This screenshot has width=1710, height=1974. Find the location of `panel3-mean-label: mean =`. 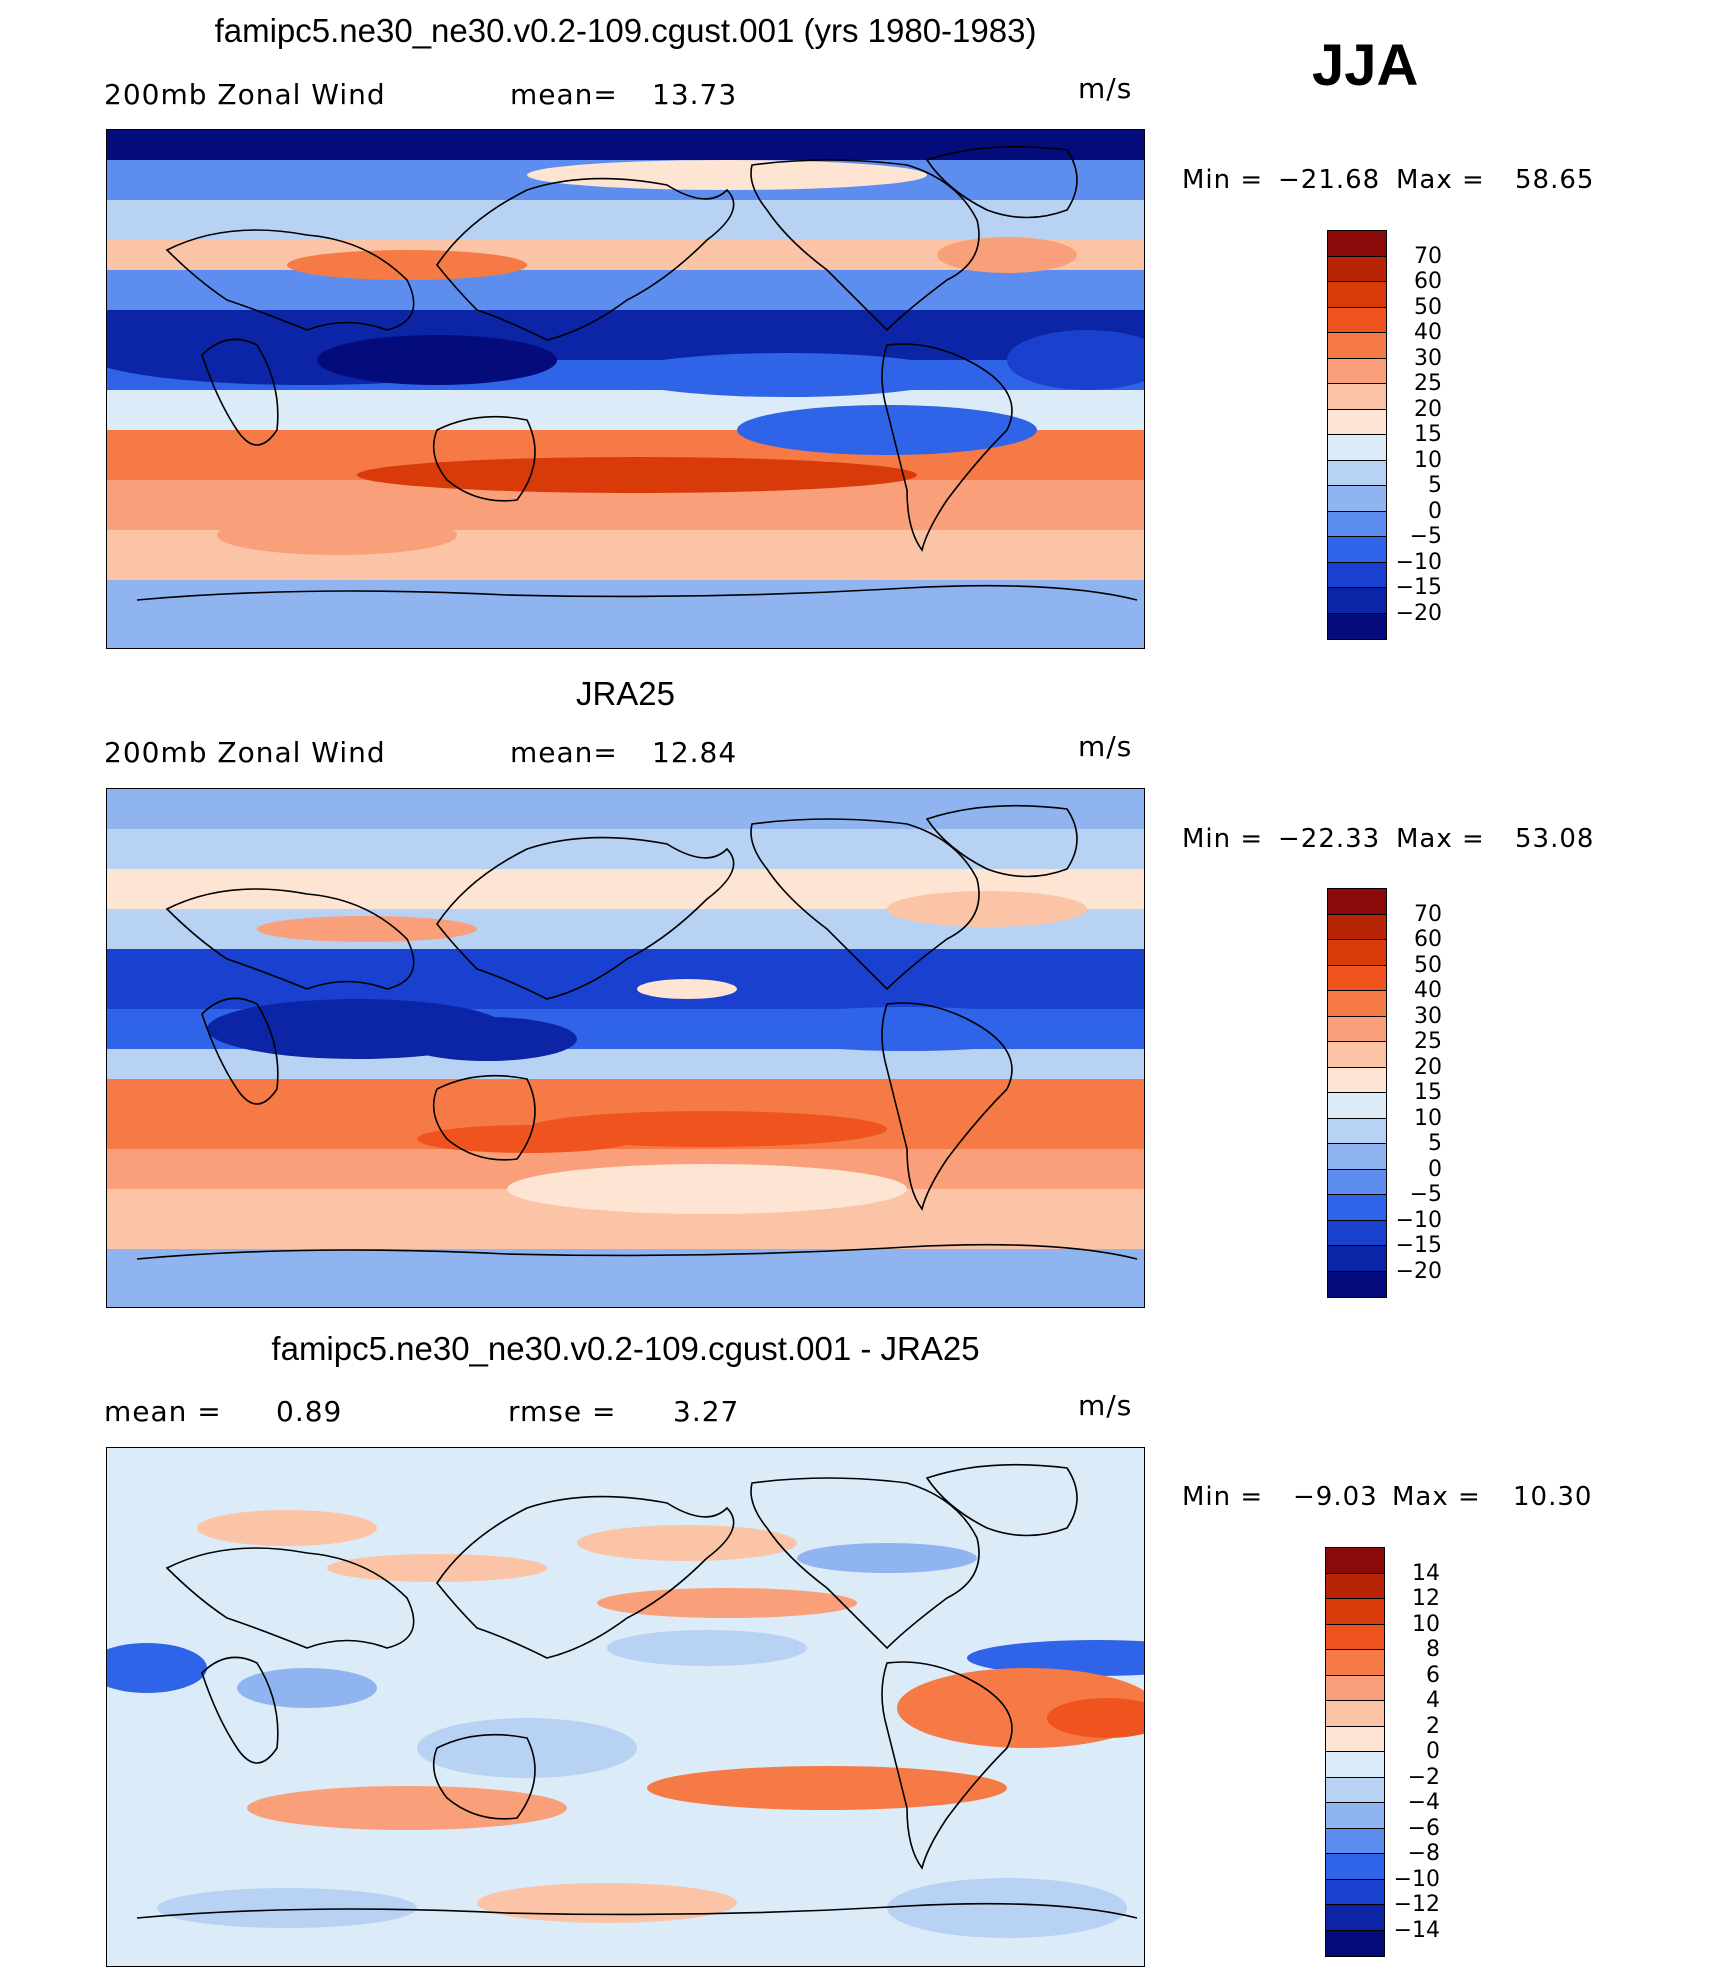

panel3-mean-label: mean = is located at coordinates (163, 1411).